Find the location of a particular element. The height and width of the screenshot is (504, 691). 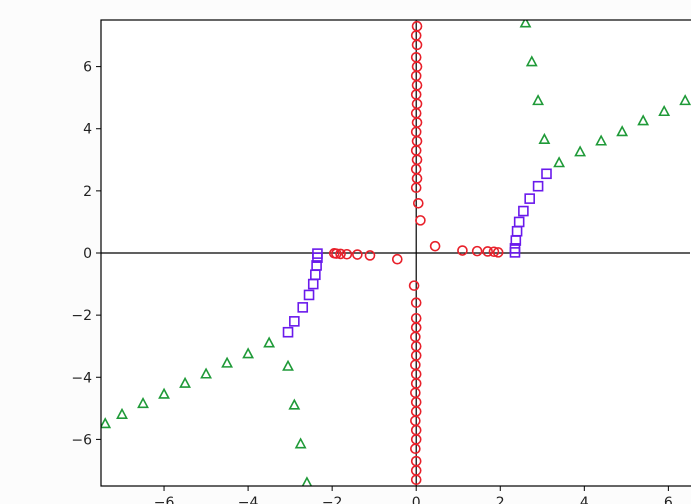

x-tick-label: 2 is located at coordinates (500, 499).